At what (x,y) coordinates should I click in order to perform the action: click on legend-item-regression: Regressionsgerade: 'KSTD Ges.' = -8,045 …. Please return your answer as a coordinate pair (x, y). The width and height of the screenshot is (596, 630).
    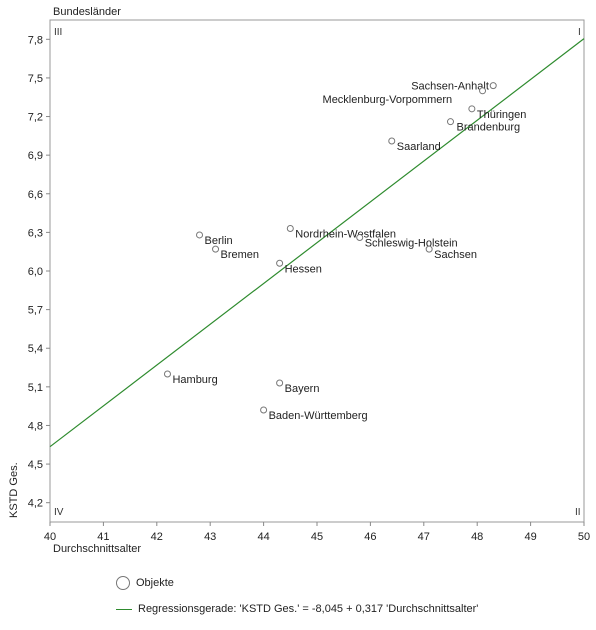
    Looking at the image, I should click on (297, 609).